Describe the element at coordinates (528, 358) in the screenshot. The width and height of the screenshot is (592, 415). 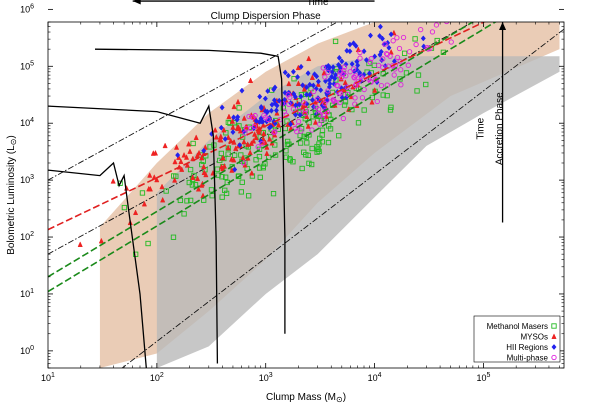
I see `legend-label: Multi-phase` at that location.